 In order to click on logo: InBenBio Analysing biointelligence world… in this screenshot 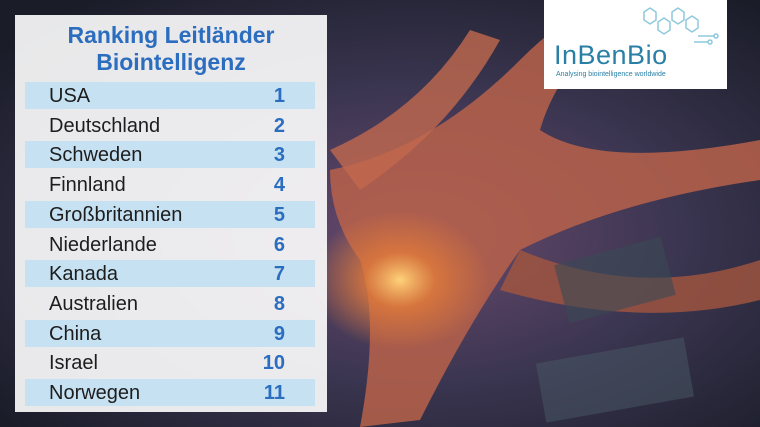, I will do `click(635, 44)`.